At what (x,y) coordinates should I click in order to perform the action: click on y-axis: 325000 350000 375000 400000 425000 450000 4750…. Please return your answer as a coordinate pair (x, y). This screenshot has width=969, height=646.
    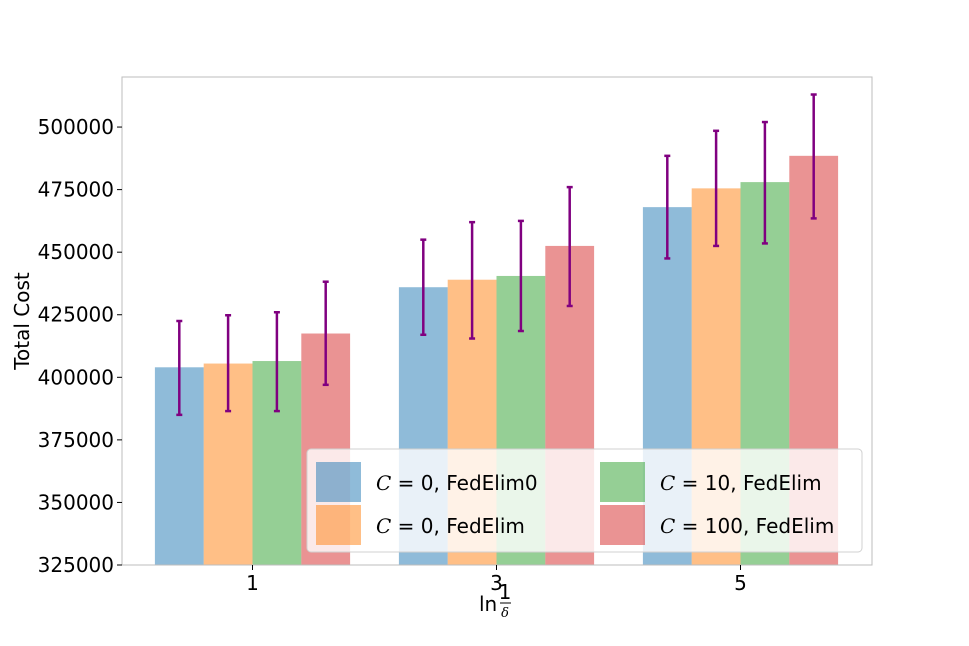
    Looking at the image, I should click on (80, 346).